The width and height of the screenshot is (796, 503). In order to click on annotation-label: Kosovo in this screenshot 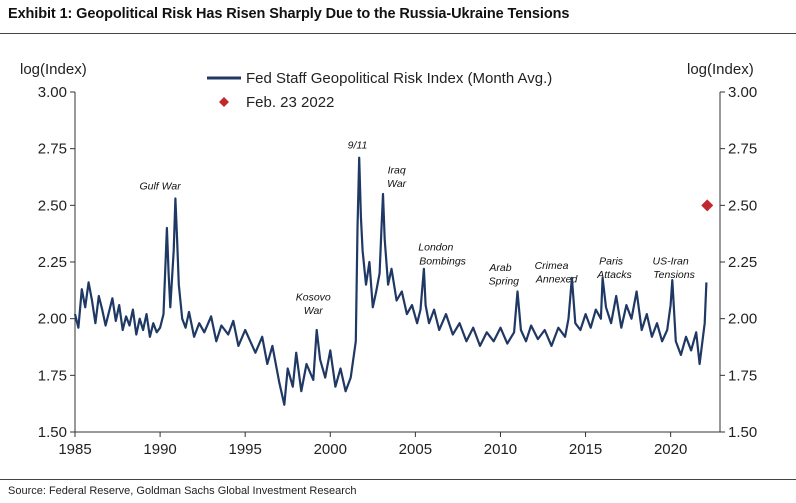, I will do `click(313, 298)`.